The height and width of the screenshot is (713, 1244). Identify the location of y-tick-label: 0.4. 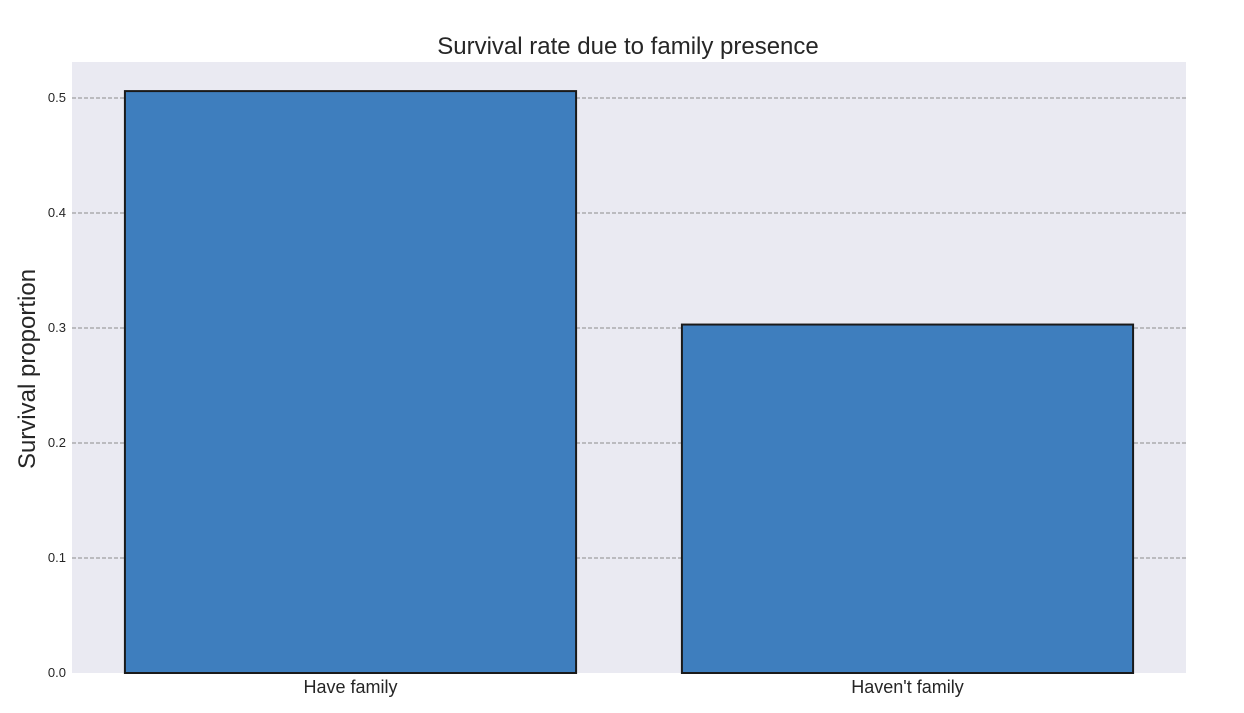
(57, 212).